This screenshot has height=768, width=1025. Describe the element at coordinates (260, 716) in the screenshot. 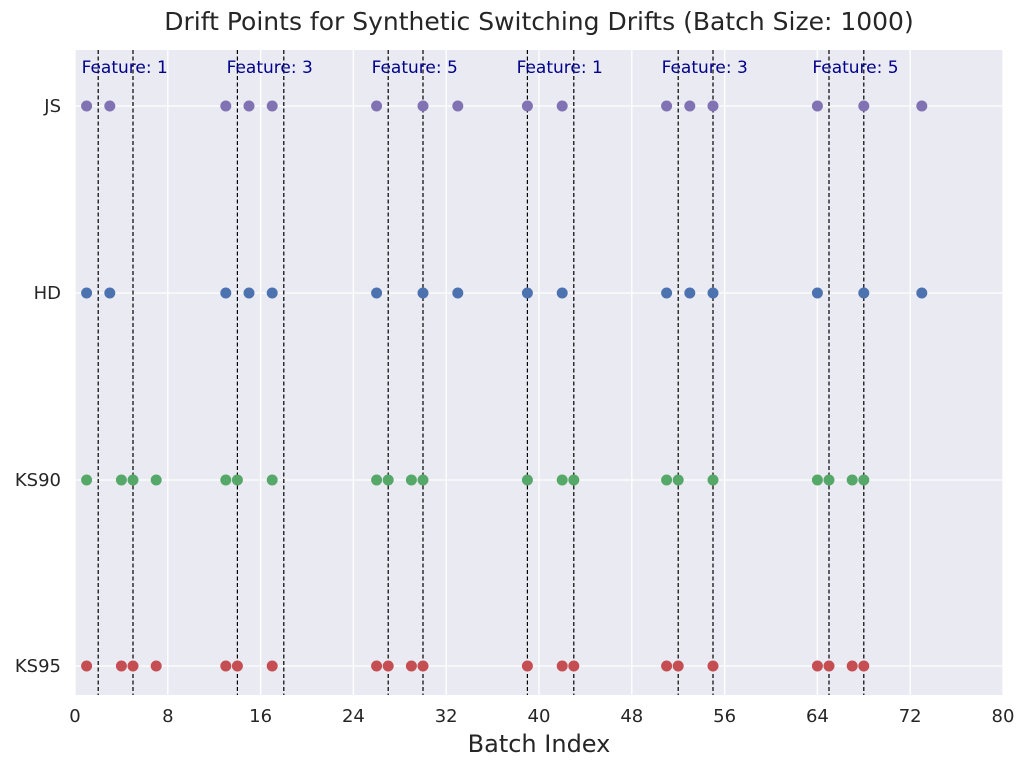

I see `x-tick-label: 16` at that location.